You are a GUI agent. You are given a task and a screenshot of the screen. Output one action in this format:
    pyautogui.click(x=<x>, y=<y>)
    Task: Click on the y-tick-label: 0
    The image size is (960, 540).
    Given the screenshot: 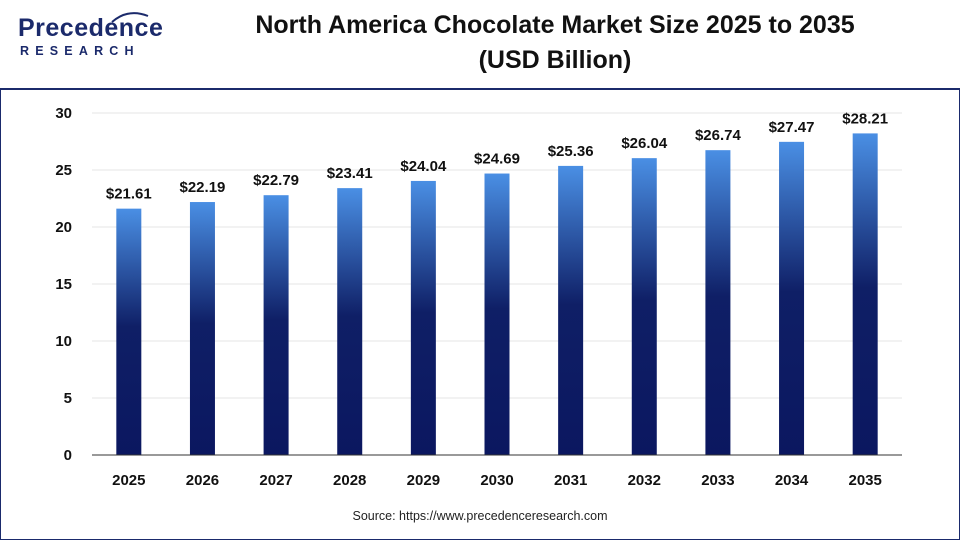 What is the action you would take?
    pyautogui.click(x=68, y=455)
    